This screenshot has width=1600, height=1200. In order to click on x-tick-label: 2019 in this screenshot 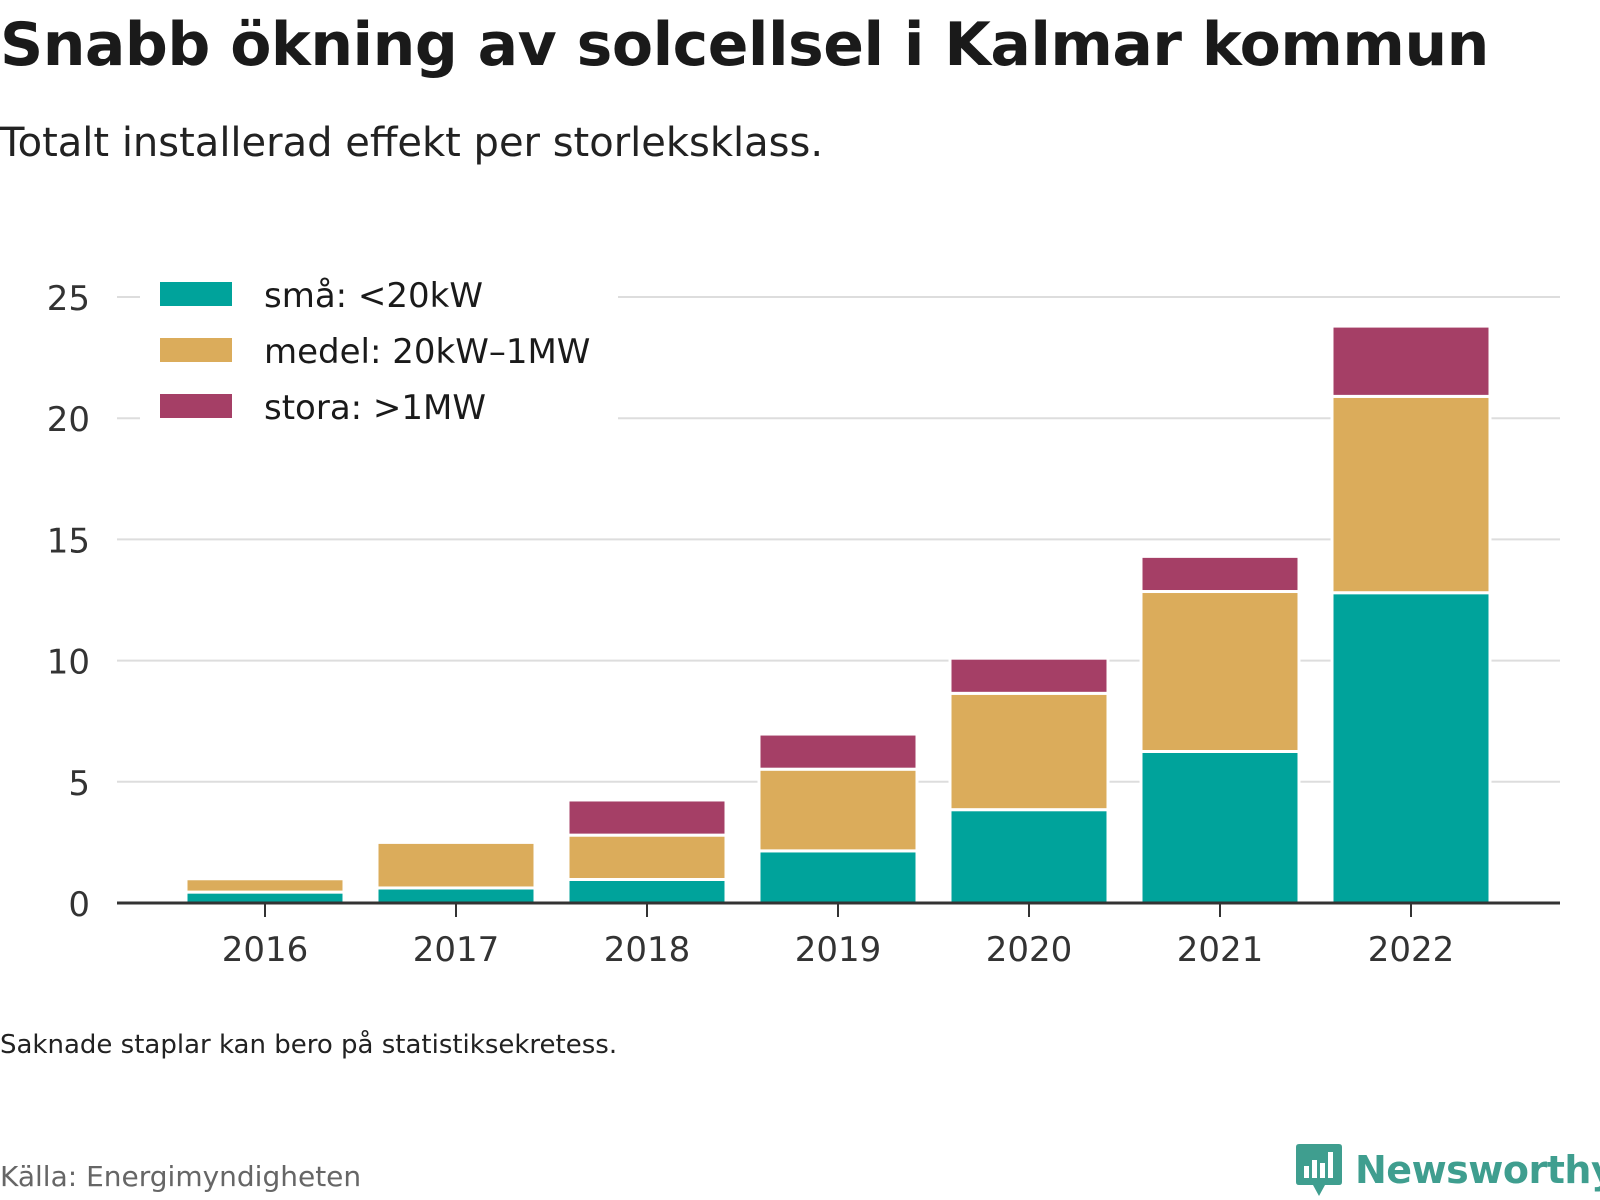, I will do `click(838, 950)`.